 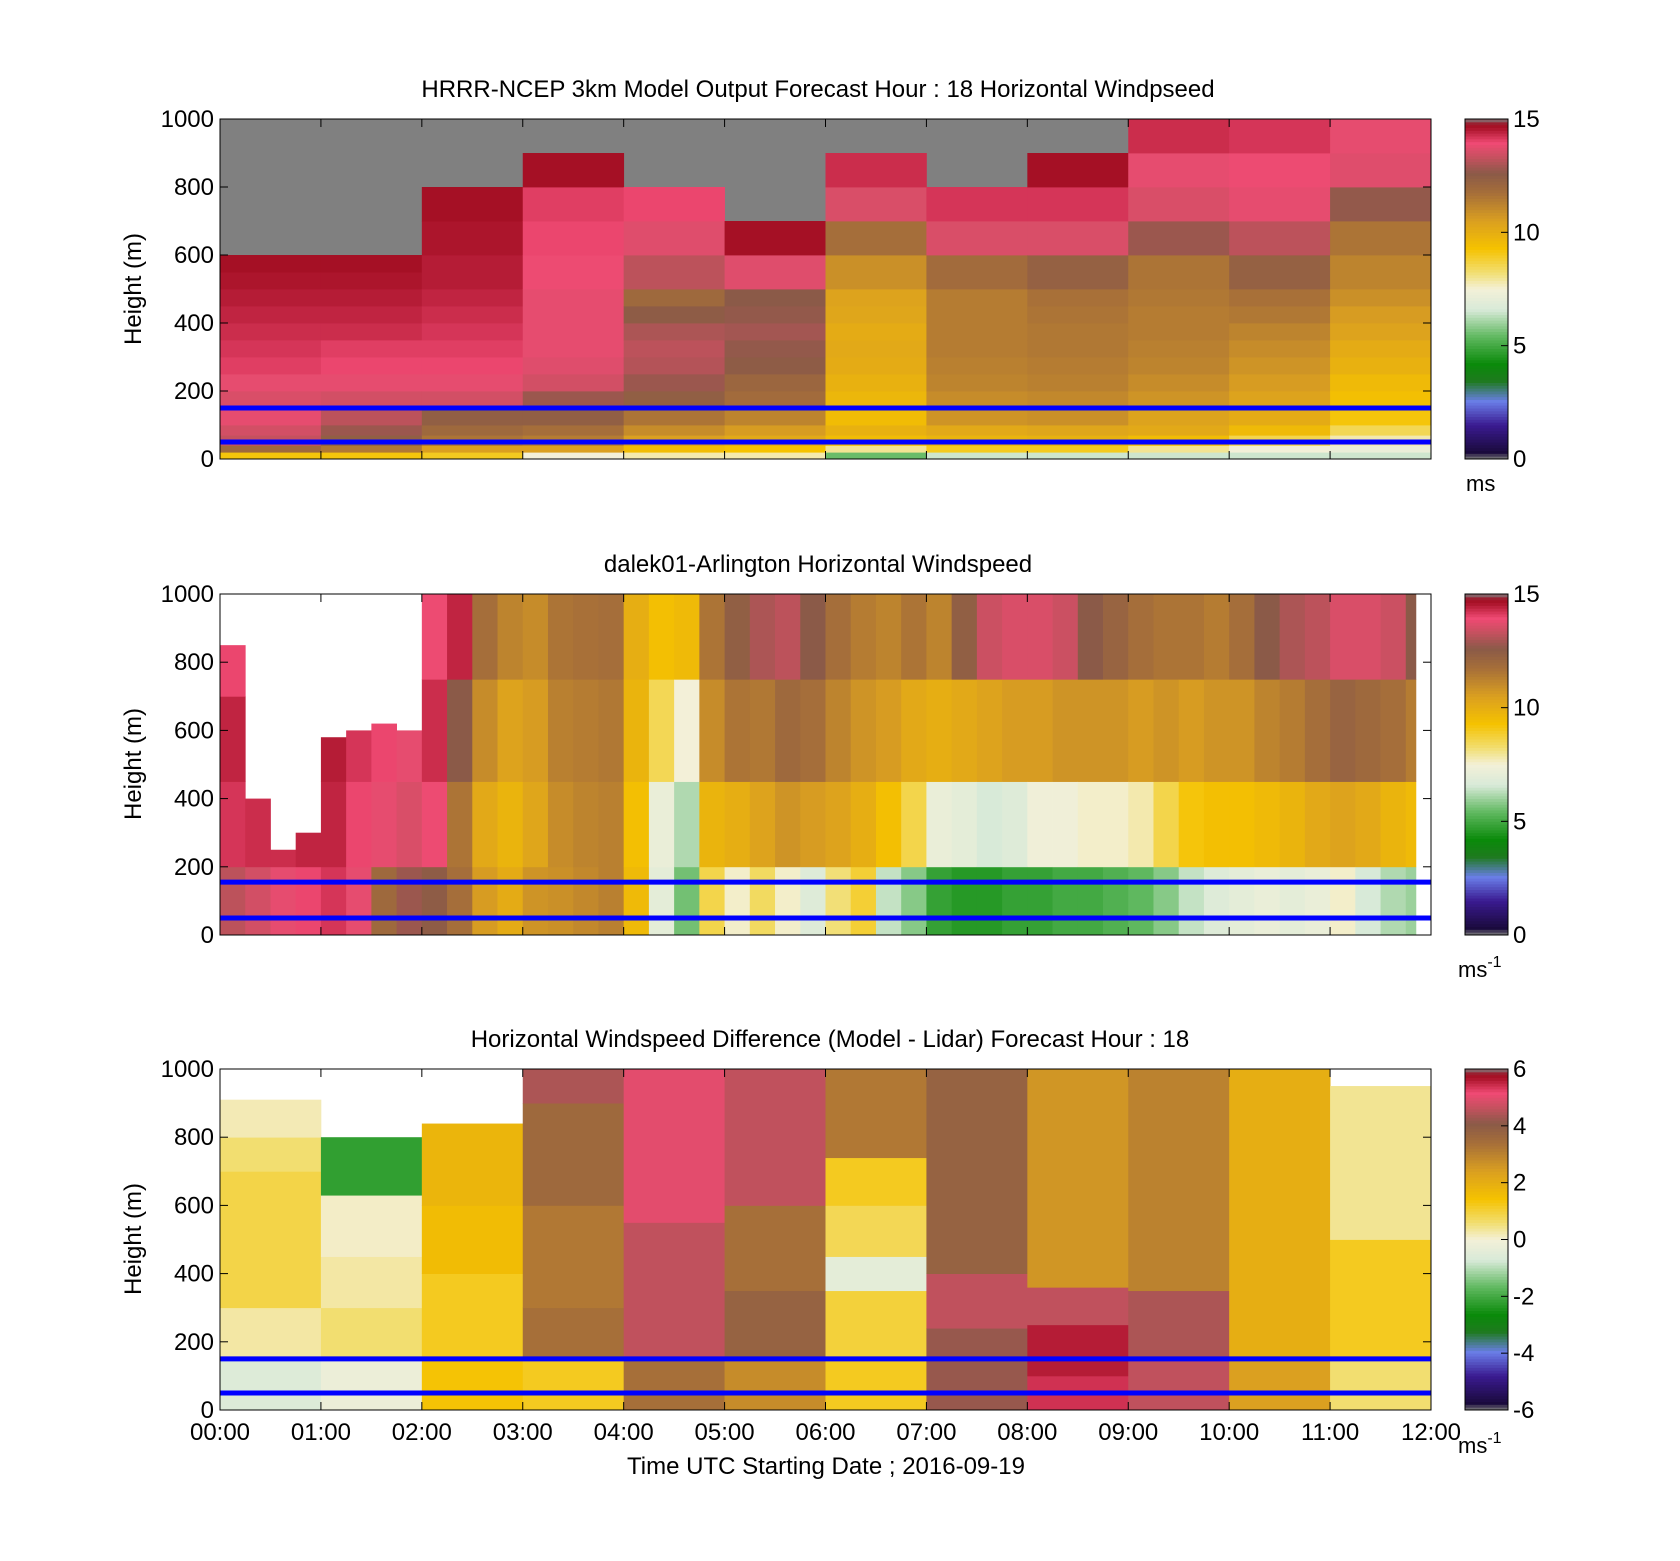 What do you see at coordinates (825, 1432) in the screenshot?
I see `x-tick-label: 06:00` at bounding box center [825, 1432].